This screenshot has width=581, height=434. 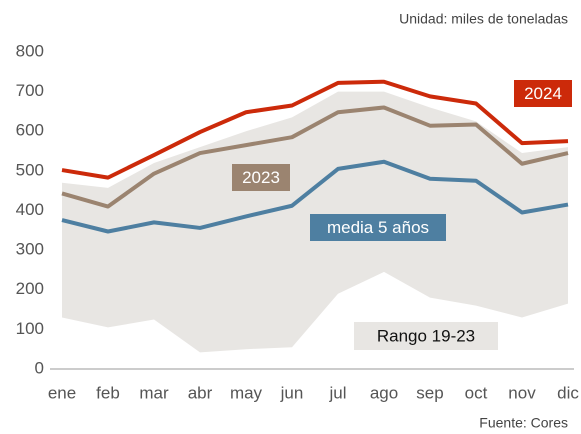 I want to click on series-label: 2023, so click(x=261, y=177).